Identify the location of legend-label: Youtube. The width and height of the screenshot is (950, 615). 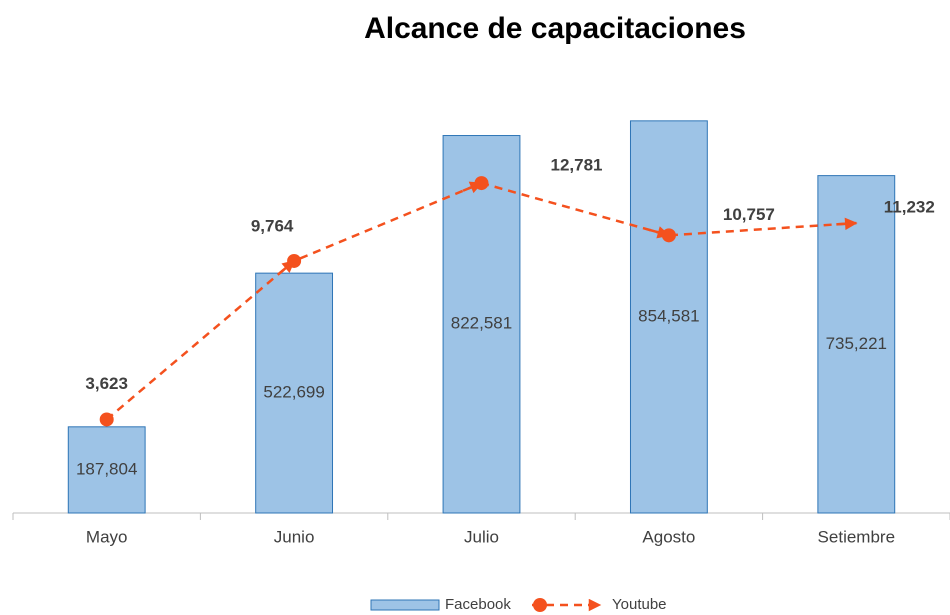
(639, 604).